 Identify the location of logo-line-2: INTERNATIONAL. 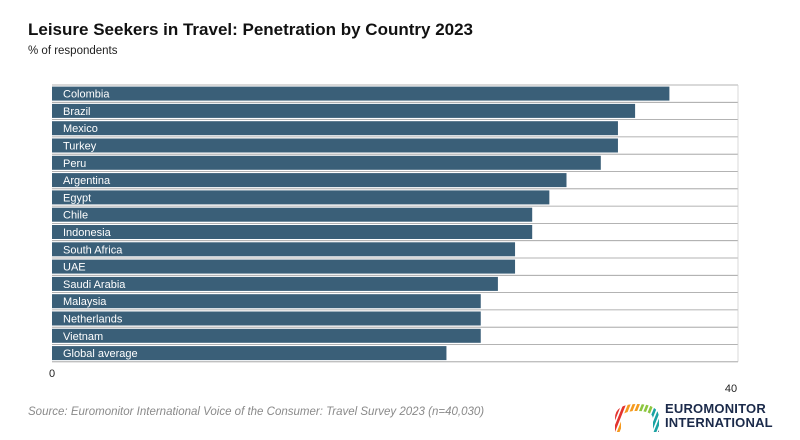
(719, 422).